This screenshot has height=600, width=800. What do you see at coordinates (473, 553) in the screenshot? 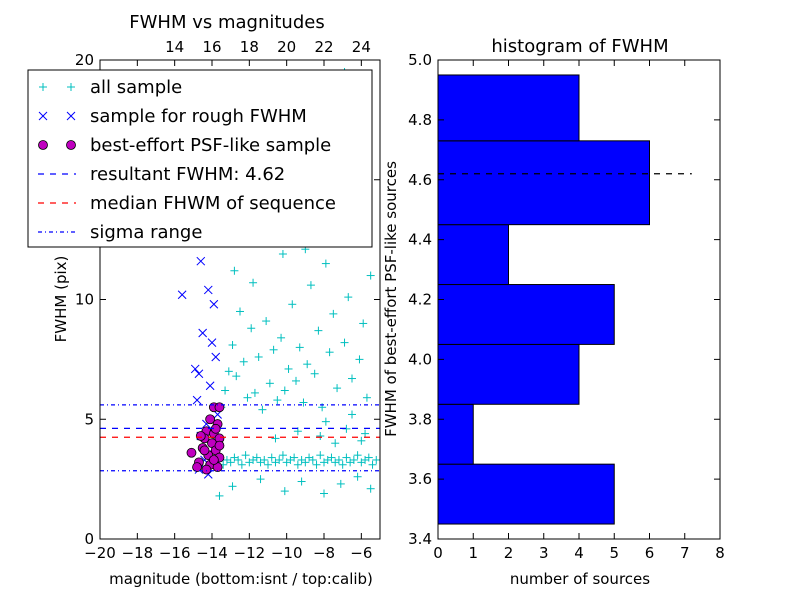
I see `x-tick-label: 1` at bounding box center [473, 553].